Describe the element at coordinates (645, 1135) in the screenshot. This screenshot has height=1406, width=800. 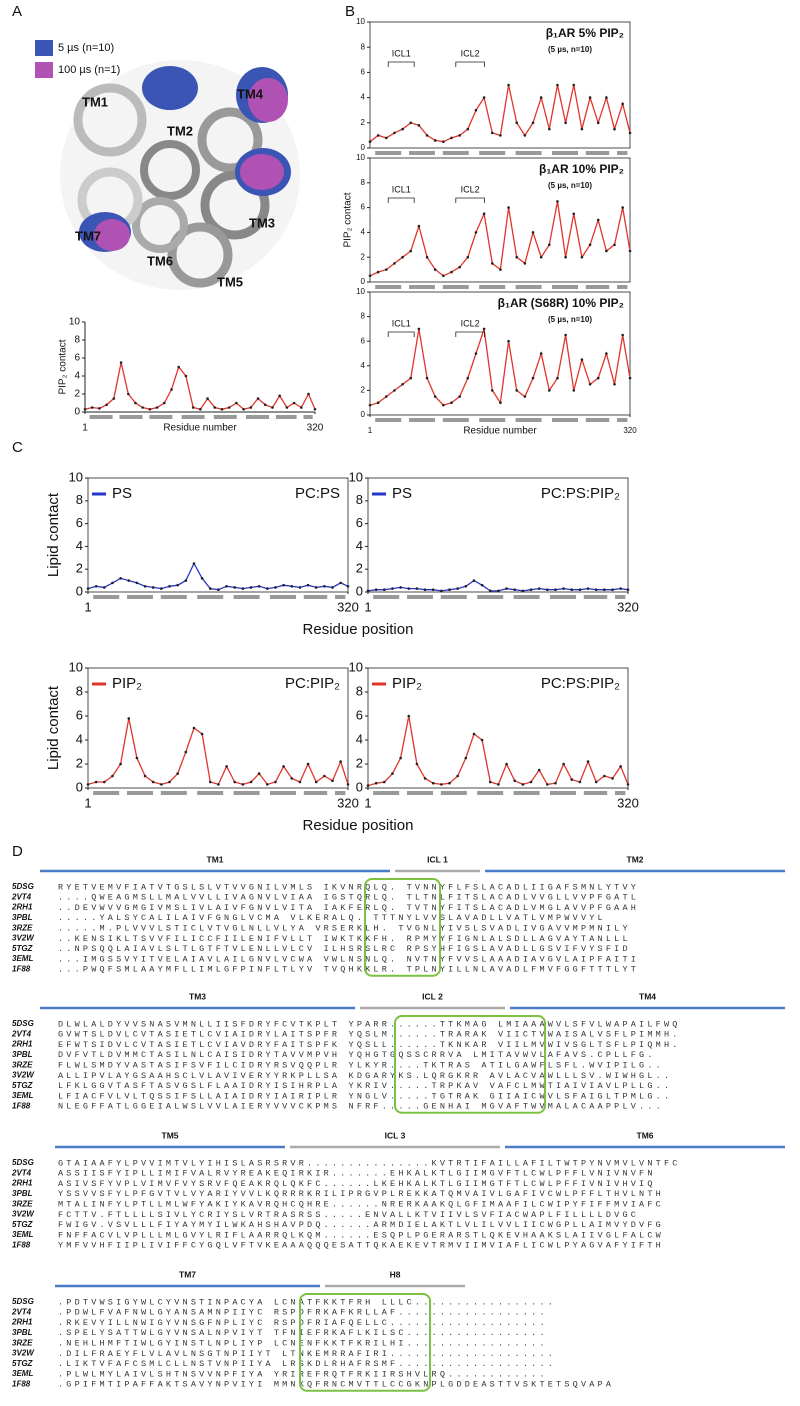
I see `region-label: TM6` at that location.